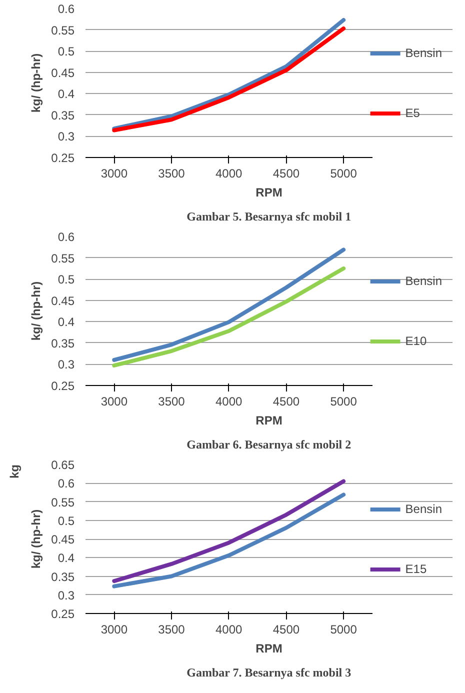 Image resolution: width=465 pixels, height=693 pixels. What do you see at coordinates (15, 471) in the screenshot?
I see `text: kg` at bounding box center [15, 471].